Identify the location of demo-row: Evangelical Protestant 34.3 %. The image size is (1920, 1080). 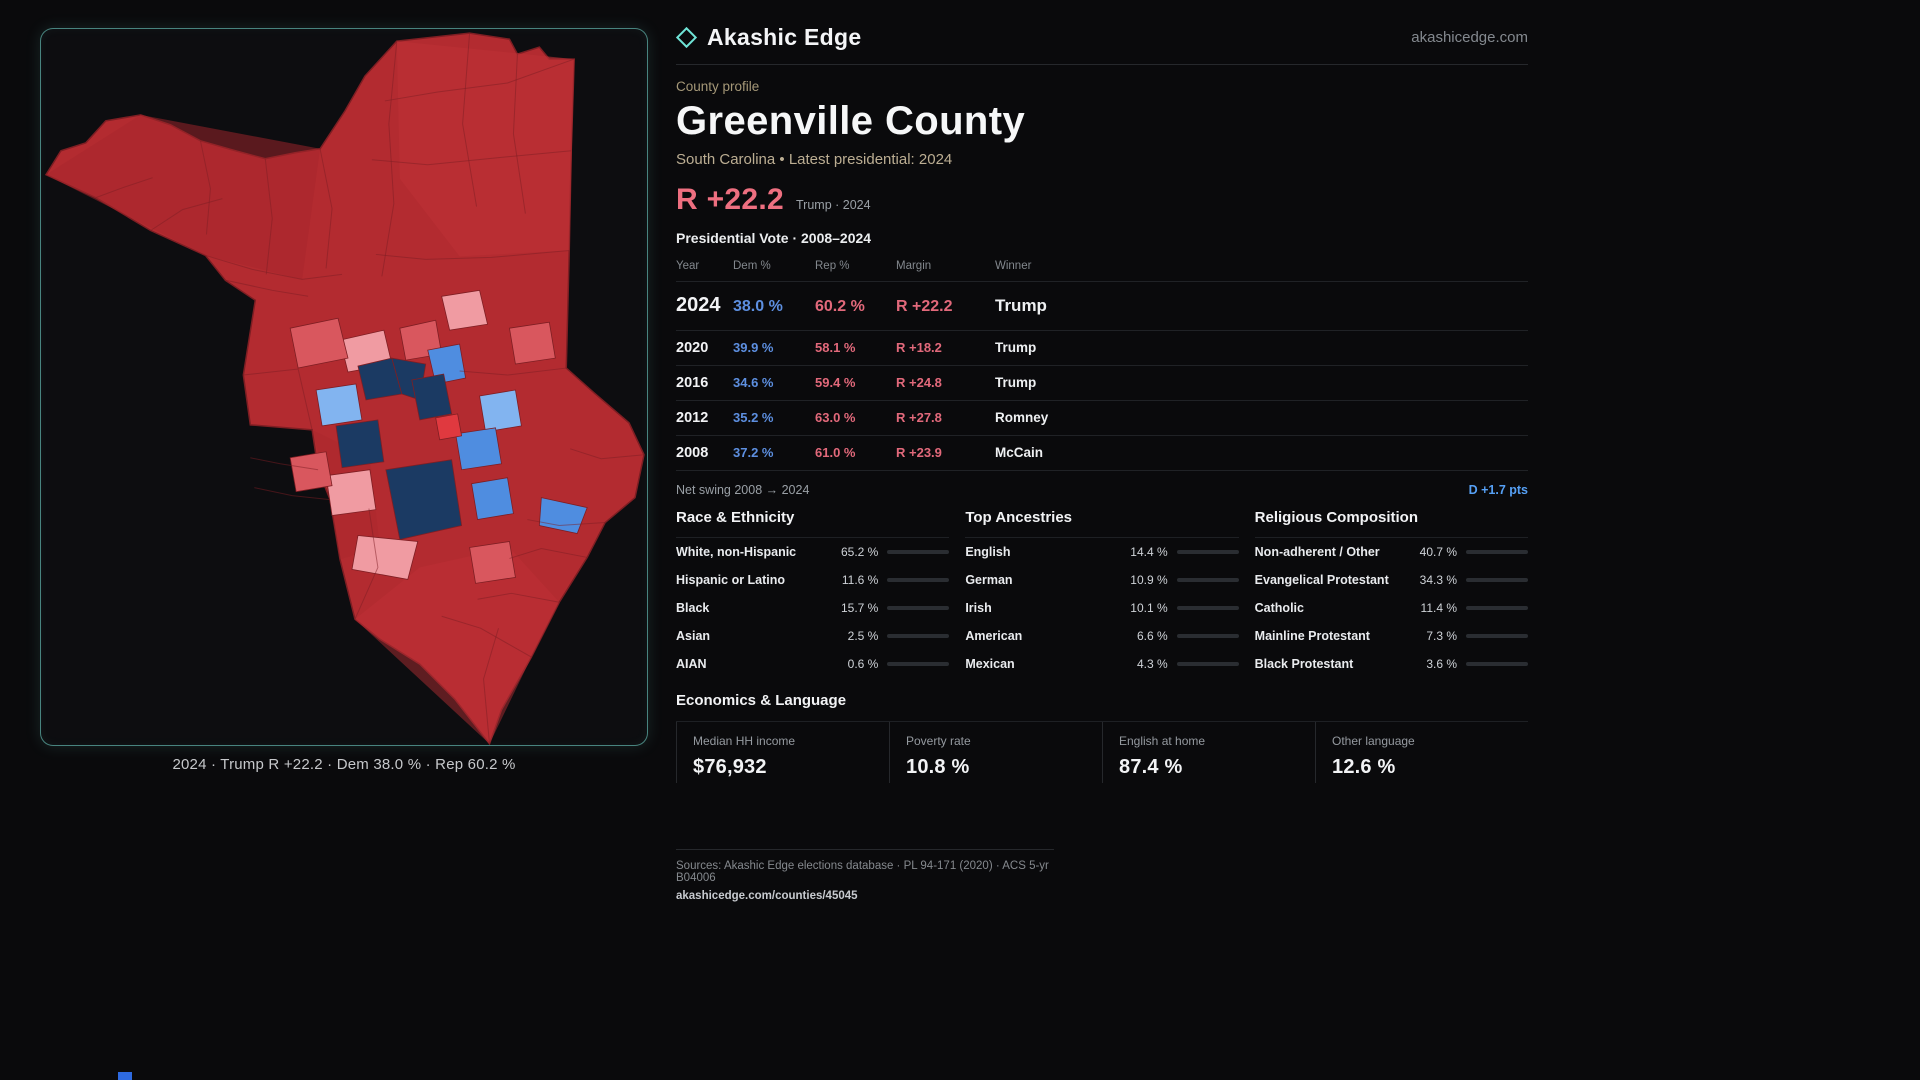
(1391, 580).